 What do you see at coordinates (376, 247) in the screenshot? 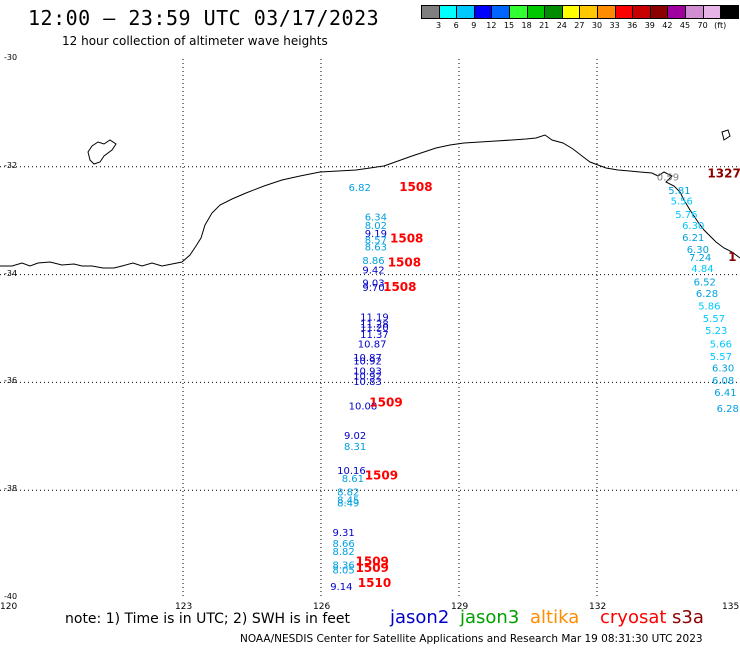
I see `wave-height-value: 8.63` at bounding box center [376, 247].